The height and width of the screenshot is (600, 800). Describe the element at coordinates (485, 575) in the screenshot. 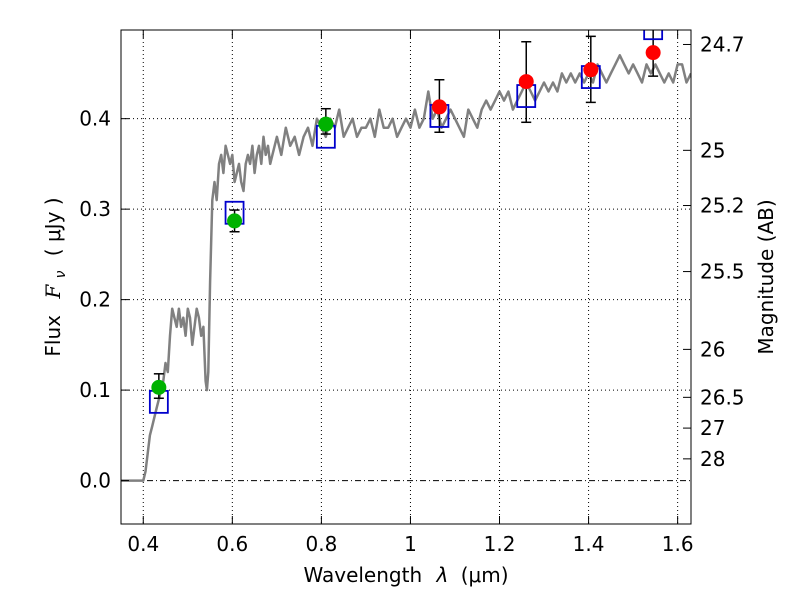

I see `x-axis-unit: (μm)` at that location.